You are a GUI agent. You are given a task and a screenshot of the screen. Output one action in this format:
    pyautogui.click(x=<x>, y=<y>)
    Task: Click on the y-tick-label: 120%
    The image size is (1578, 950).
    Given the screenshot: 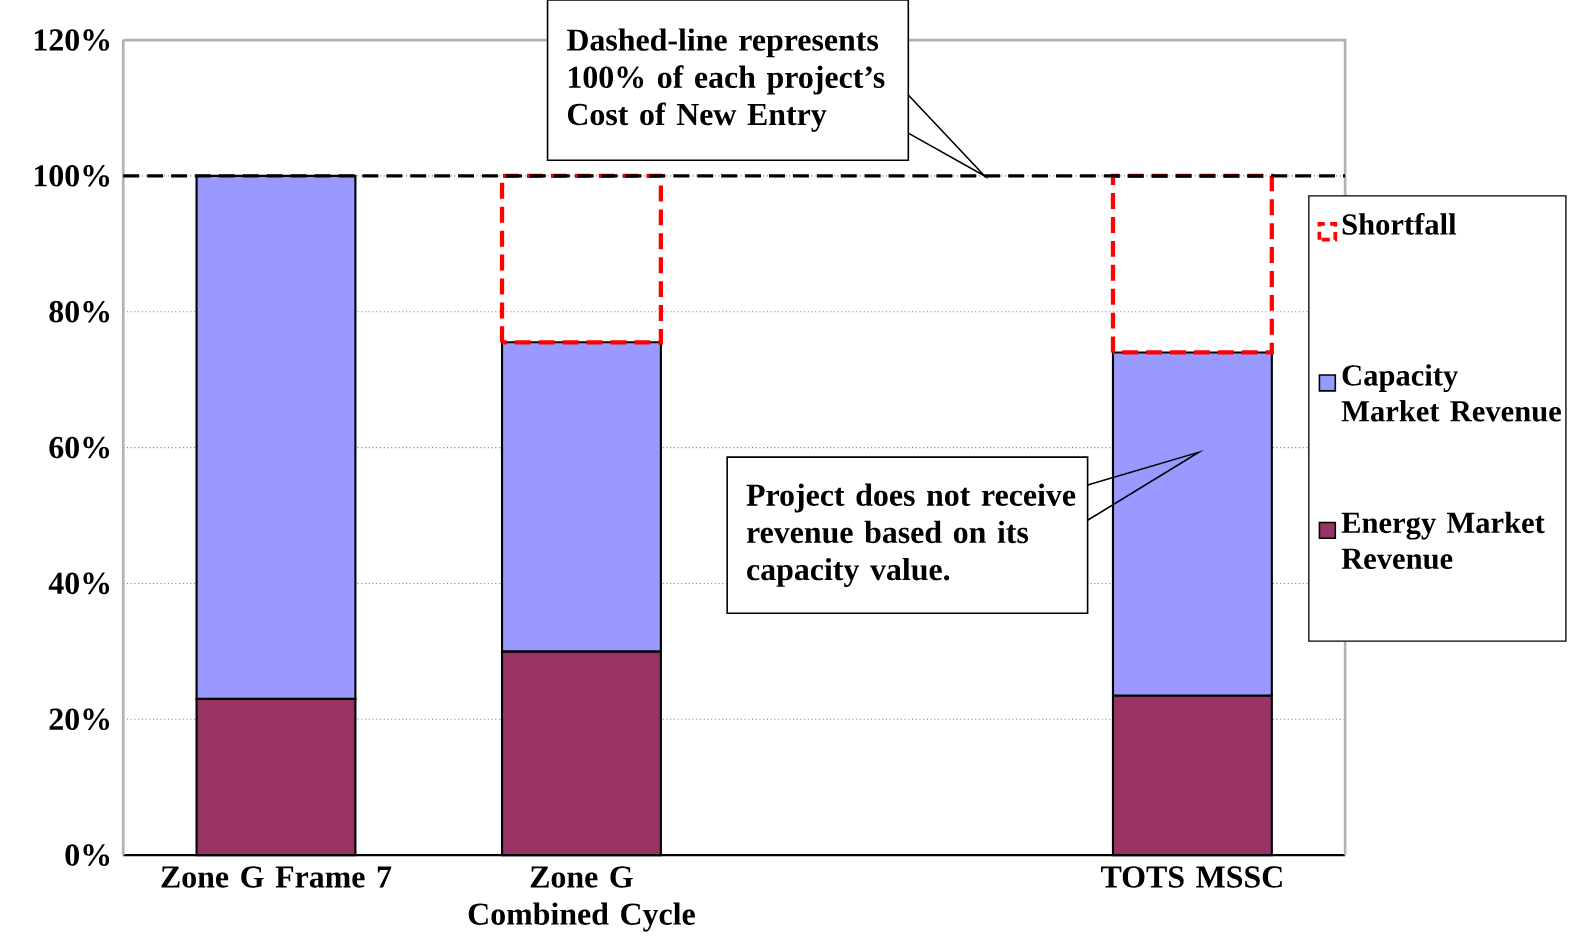 What is the action you would take?
    pyautogui.click(x=72, y=40)
    